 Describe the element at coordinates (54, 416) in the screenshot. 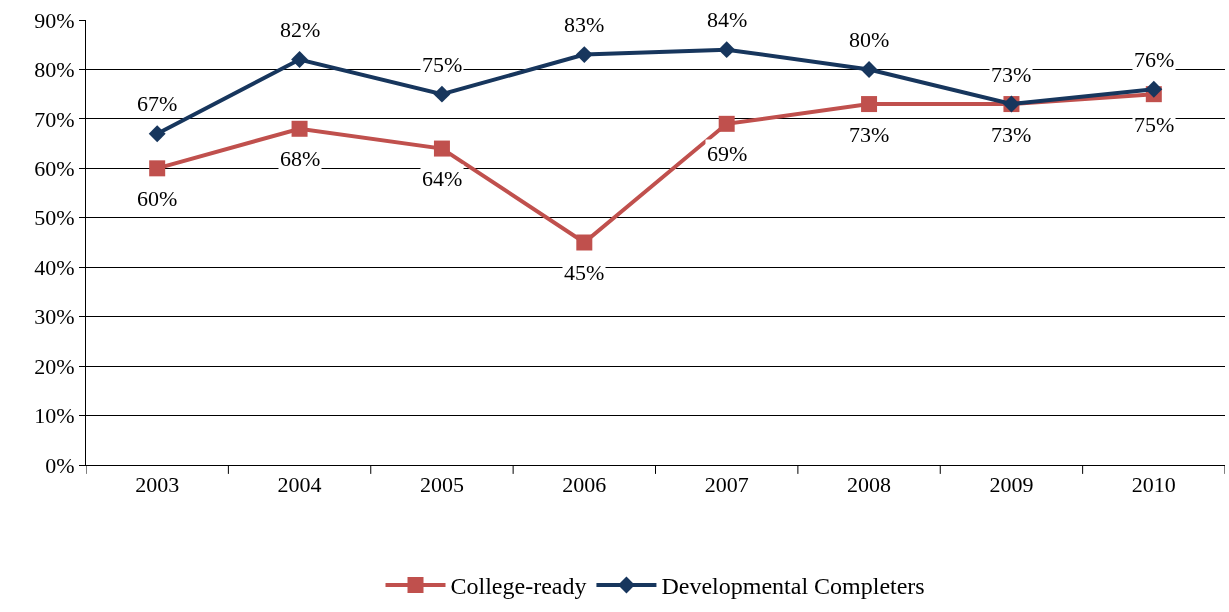

I see `y-tick-label: 10%` at that location.